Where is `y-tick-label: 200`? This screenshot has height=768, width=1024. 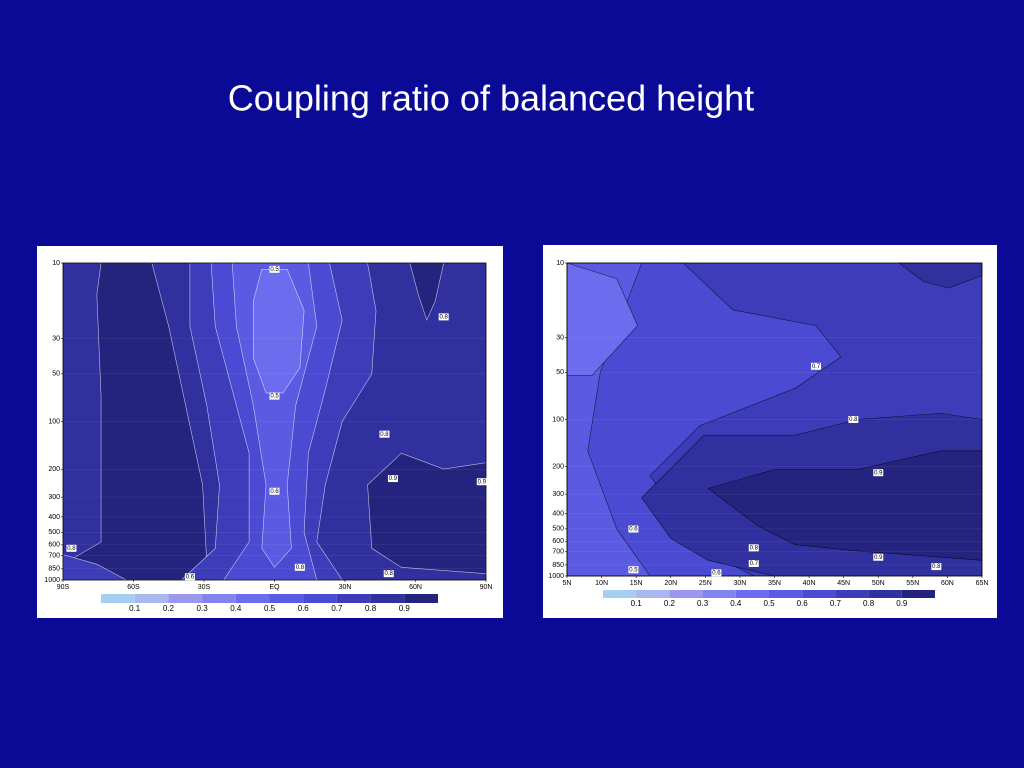
y-tick-label: 200 is located at coordinates (558, 466).